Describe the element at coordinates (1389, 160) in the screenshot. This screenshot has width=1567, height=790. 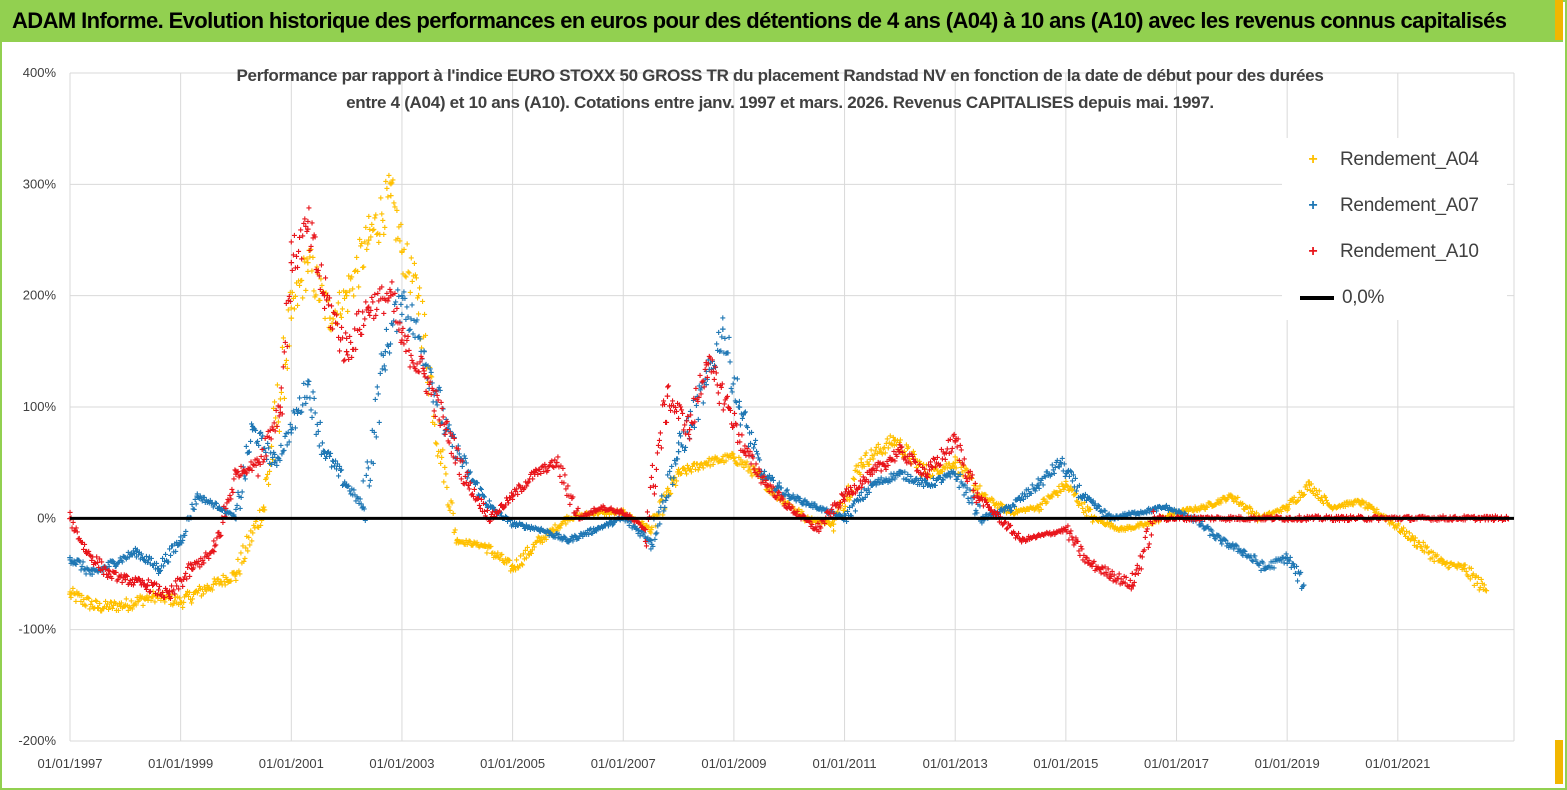
I see `legend-item-a04: + Rendement_A04` at that location.